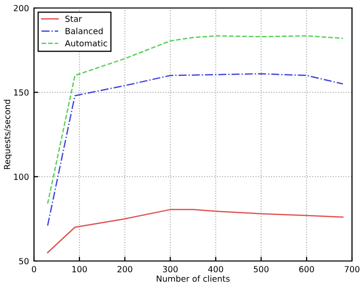 The height and width of the screenshot is (284, 361). I want to click on y-axis-title: Requests/second, so click(8, 135).